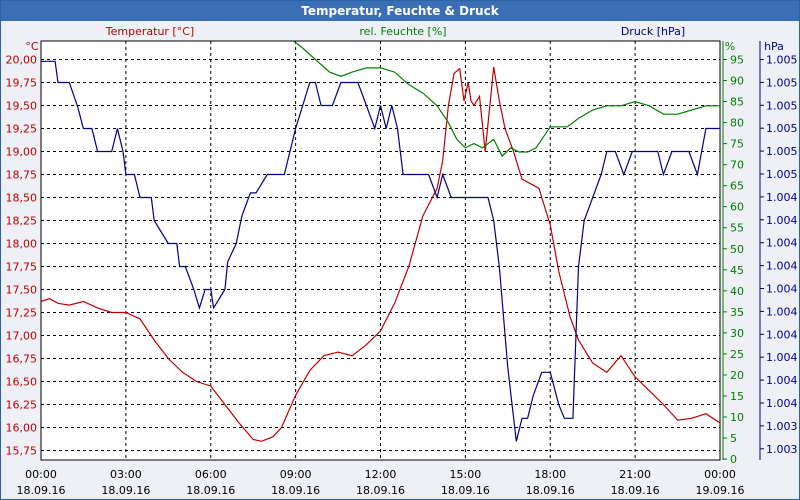  What do you see at coordinates (22, 290) in the screenshot?
I see `temperature-tick-label: 17,50` at bounding box center [22, 290].